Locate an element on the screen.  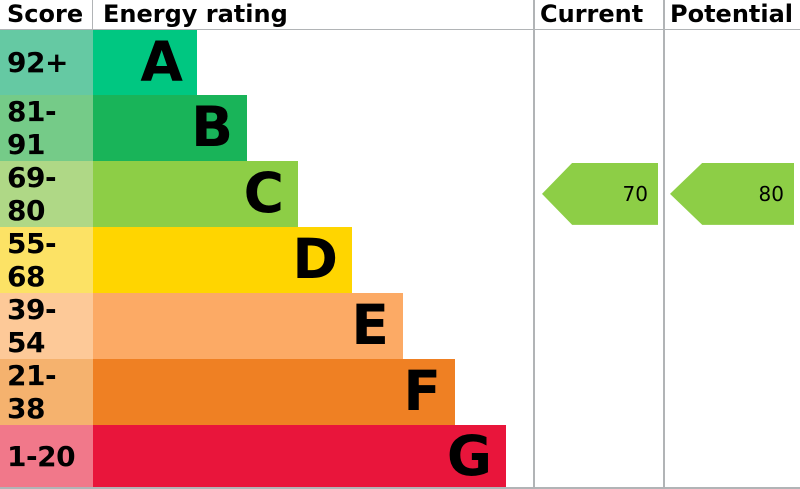
band-row-f: 21-38 F is located at coordinates (400, 391).